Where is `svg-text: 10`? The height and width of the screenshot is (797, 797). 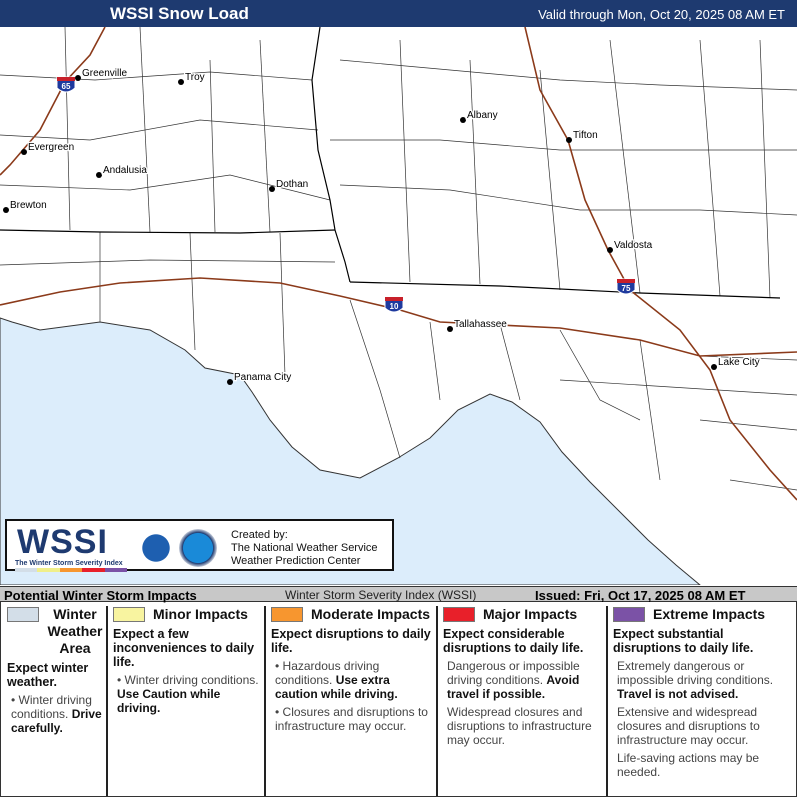 svg-text: 10 is located at coordinates (394, 306).